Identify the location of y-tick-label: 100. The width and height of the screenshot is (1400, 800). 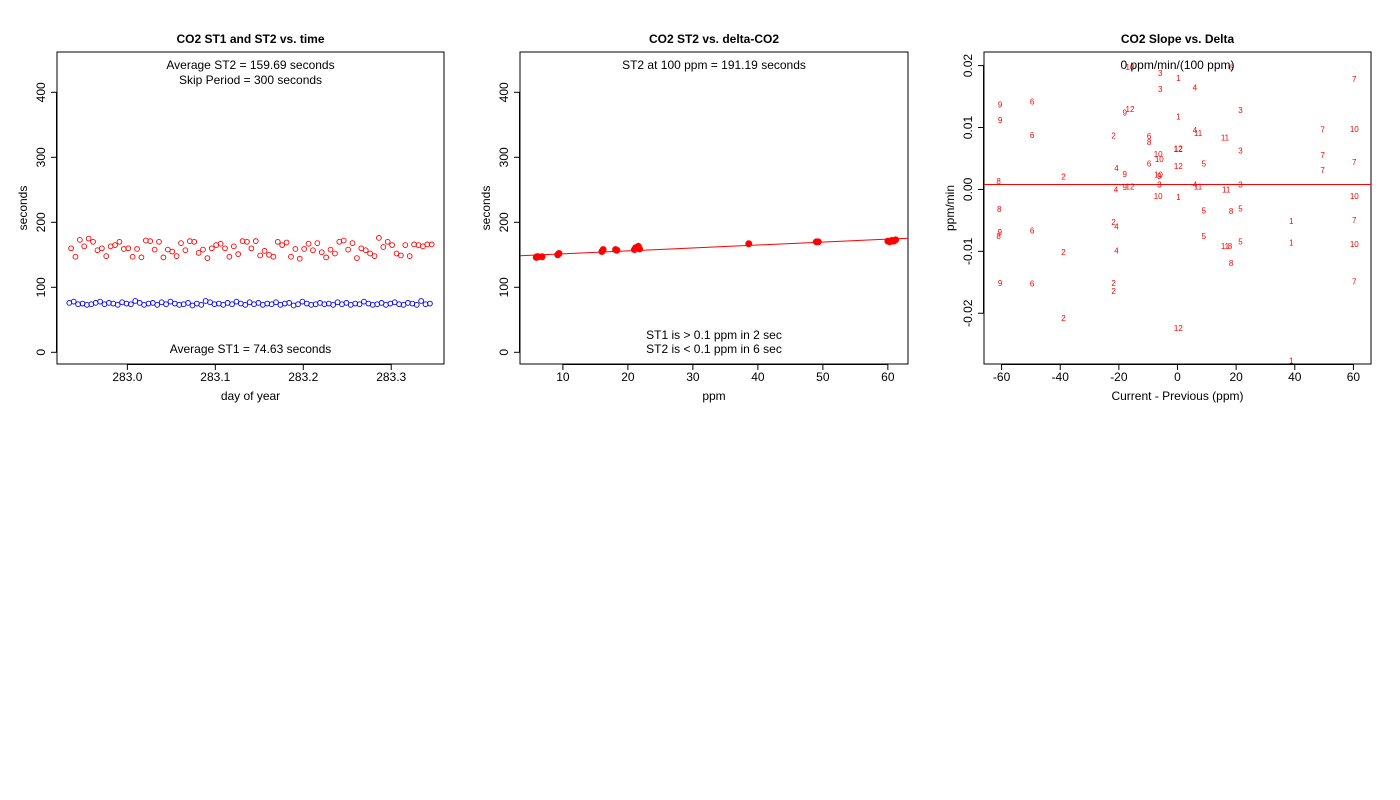
(504, 287).